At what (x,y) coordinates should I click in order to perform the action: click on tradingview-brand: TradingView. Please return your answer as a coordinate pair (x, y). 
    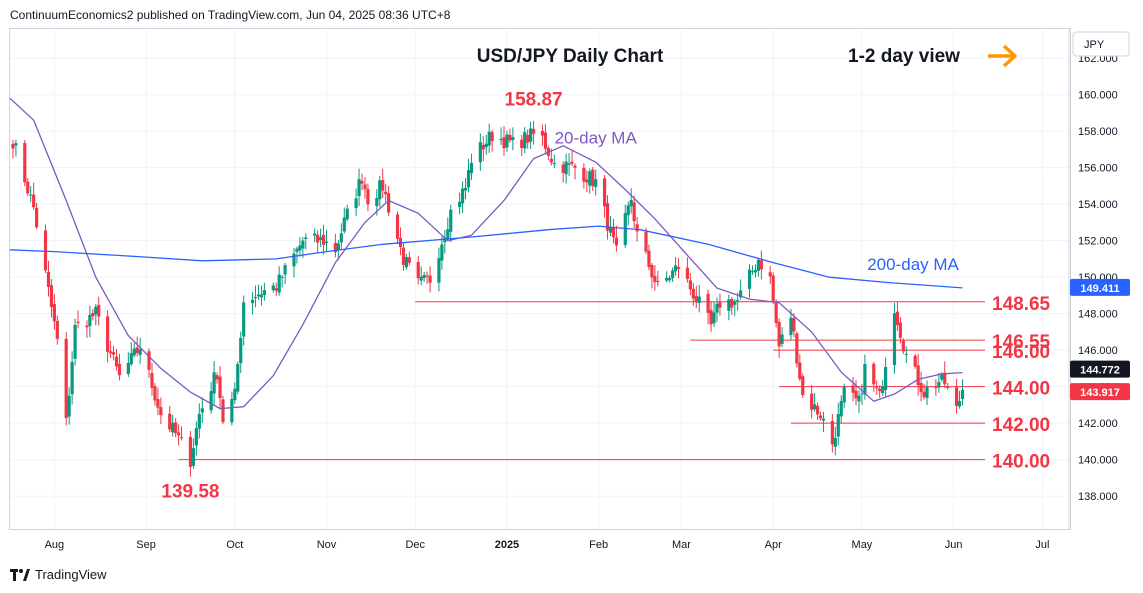
    Looking at the image, I should click on (58, 574).